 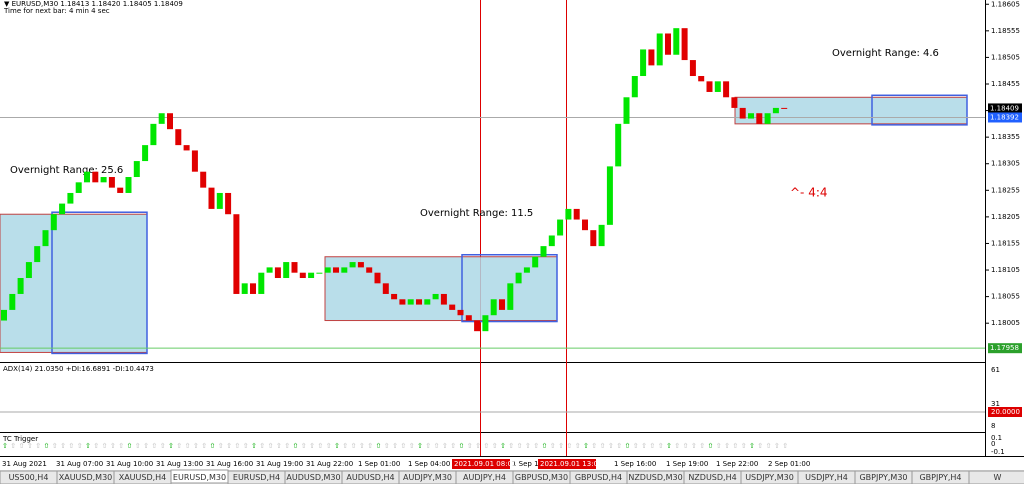 I want to click on tab-label: US500,H4, so click(x=29, y=477).